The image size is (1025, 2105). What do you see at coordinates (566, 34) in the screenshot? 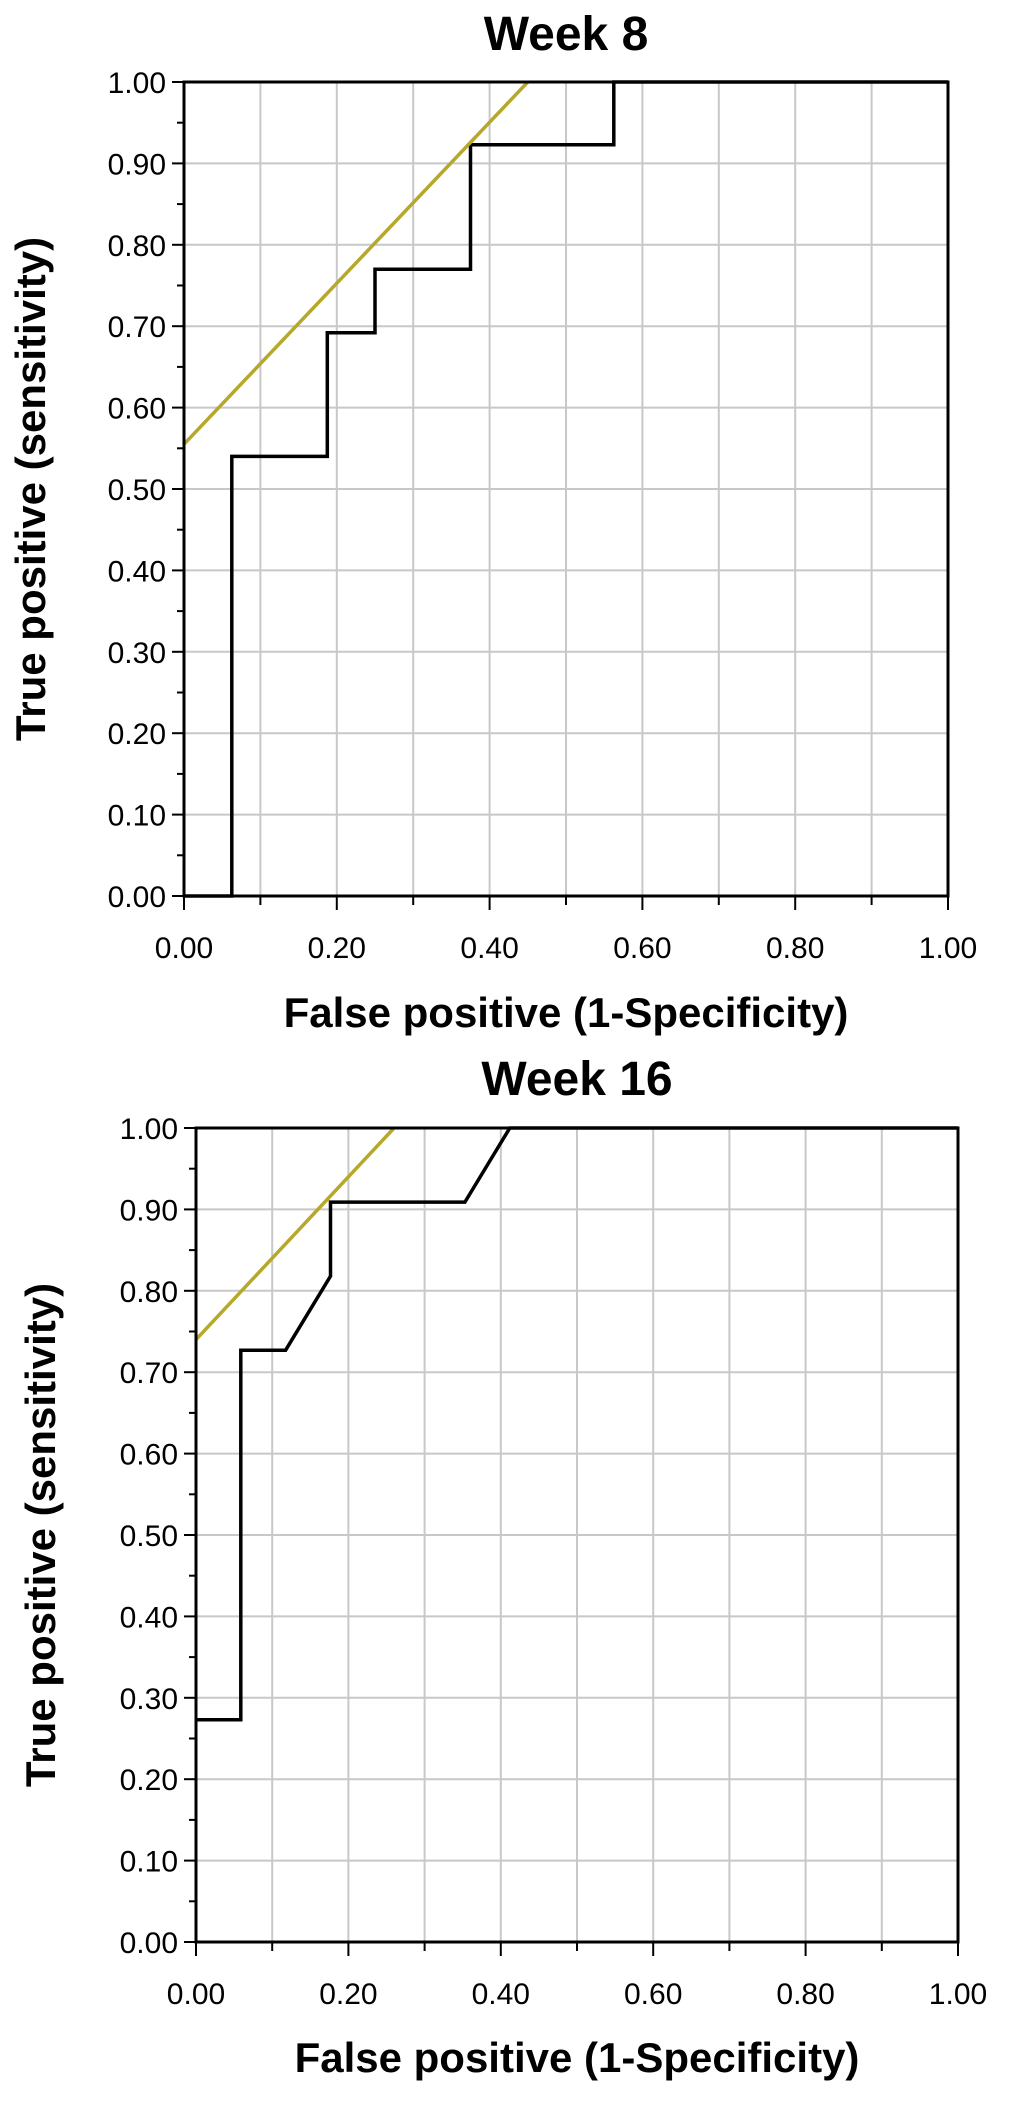
I see `chart-title: Week 8` at bounding box center [566, 34].